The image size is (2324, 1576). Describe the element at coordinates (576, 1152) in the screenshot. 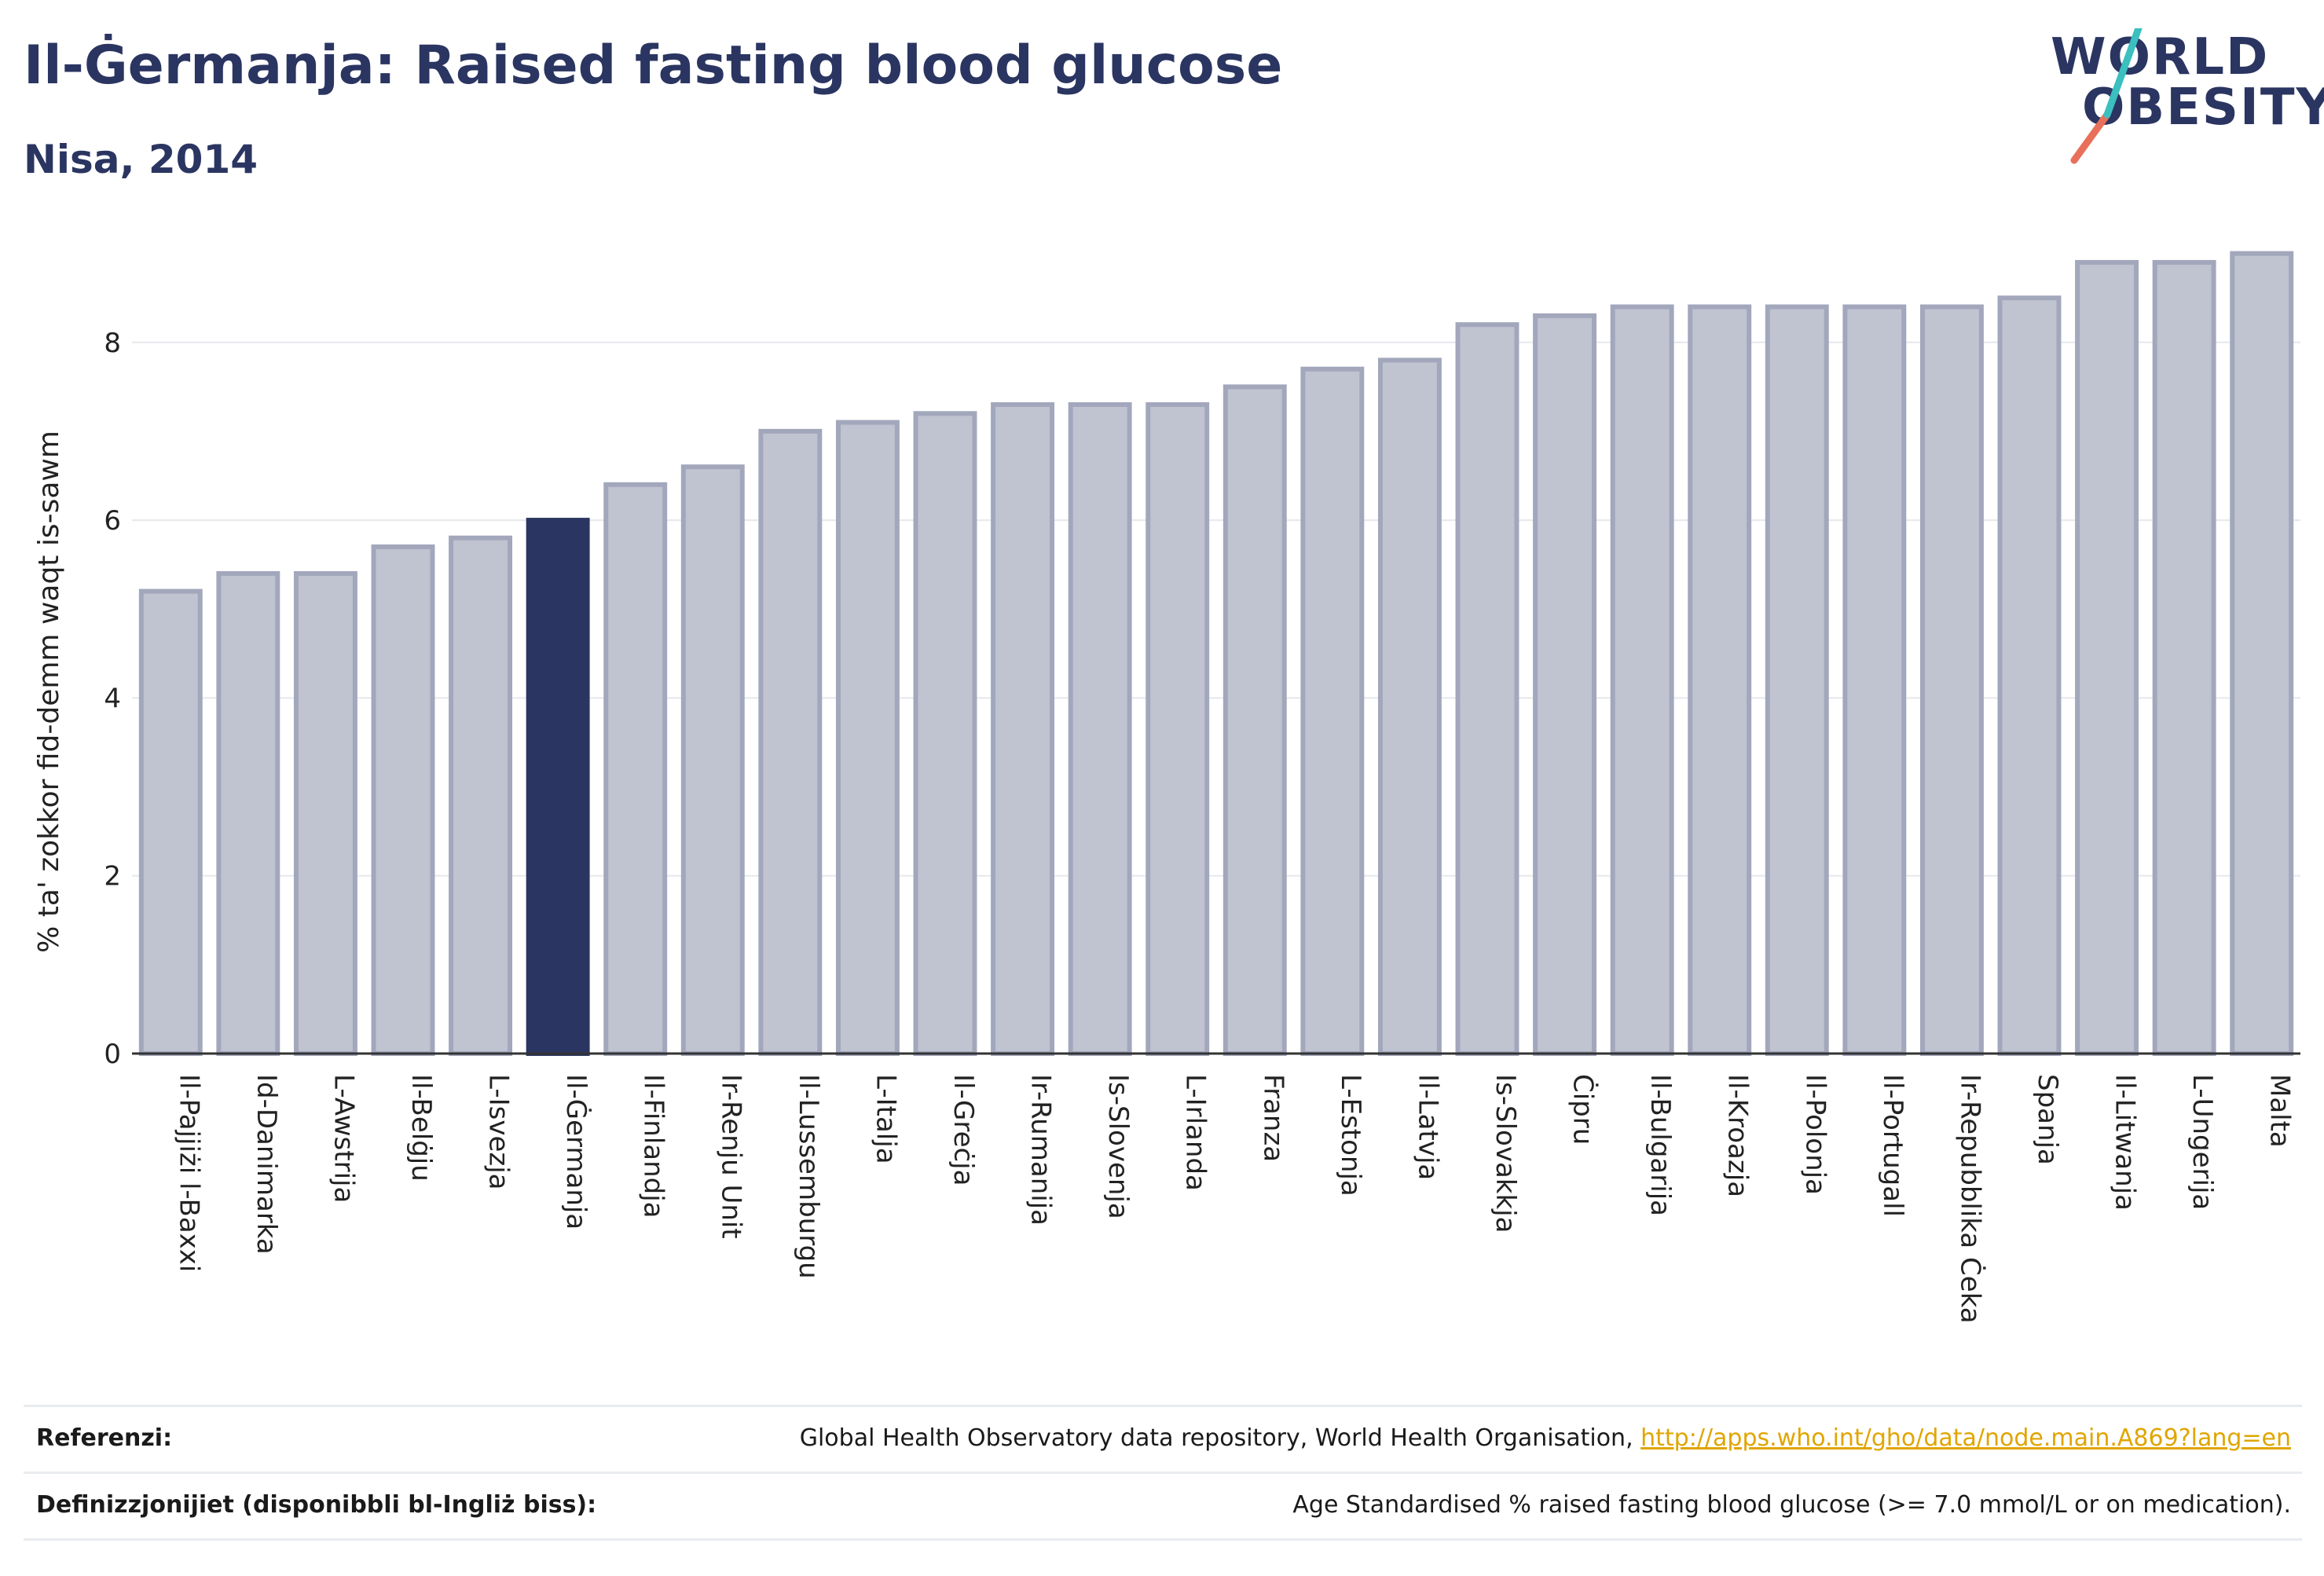

I see `x-tick-label: Il-Ġermanja` at that location.